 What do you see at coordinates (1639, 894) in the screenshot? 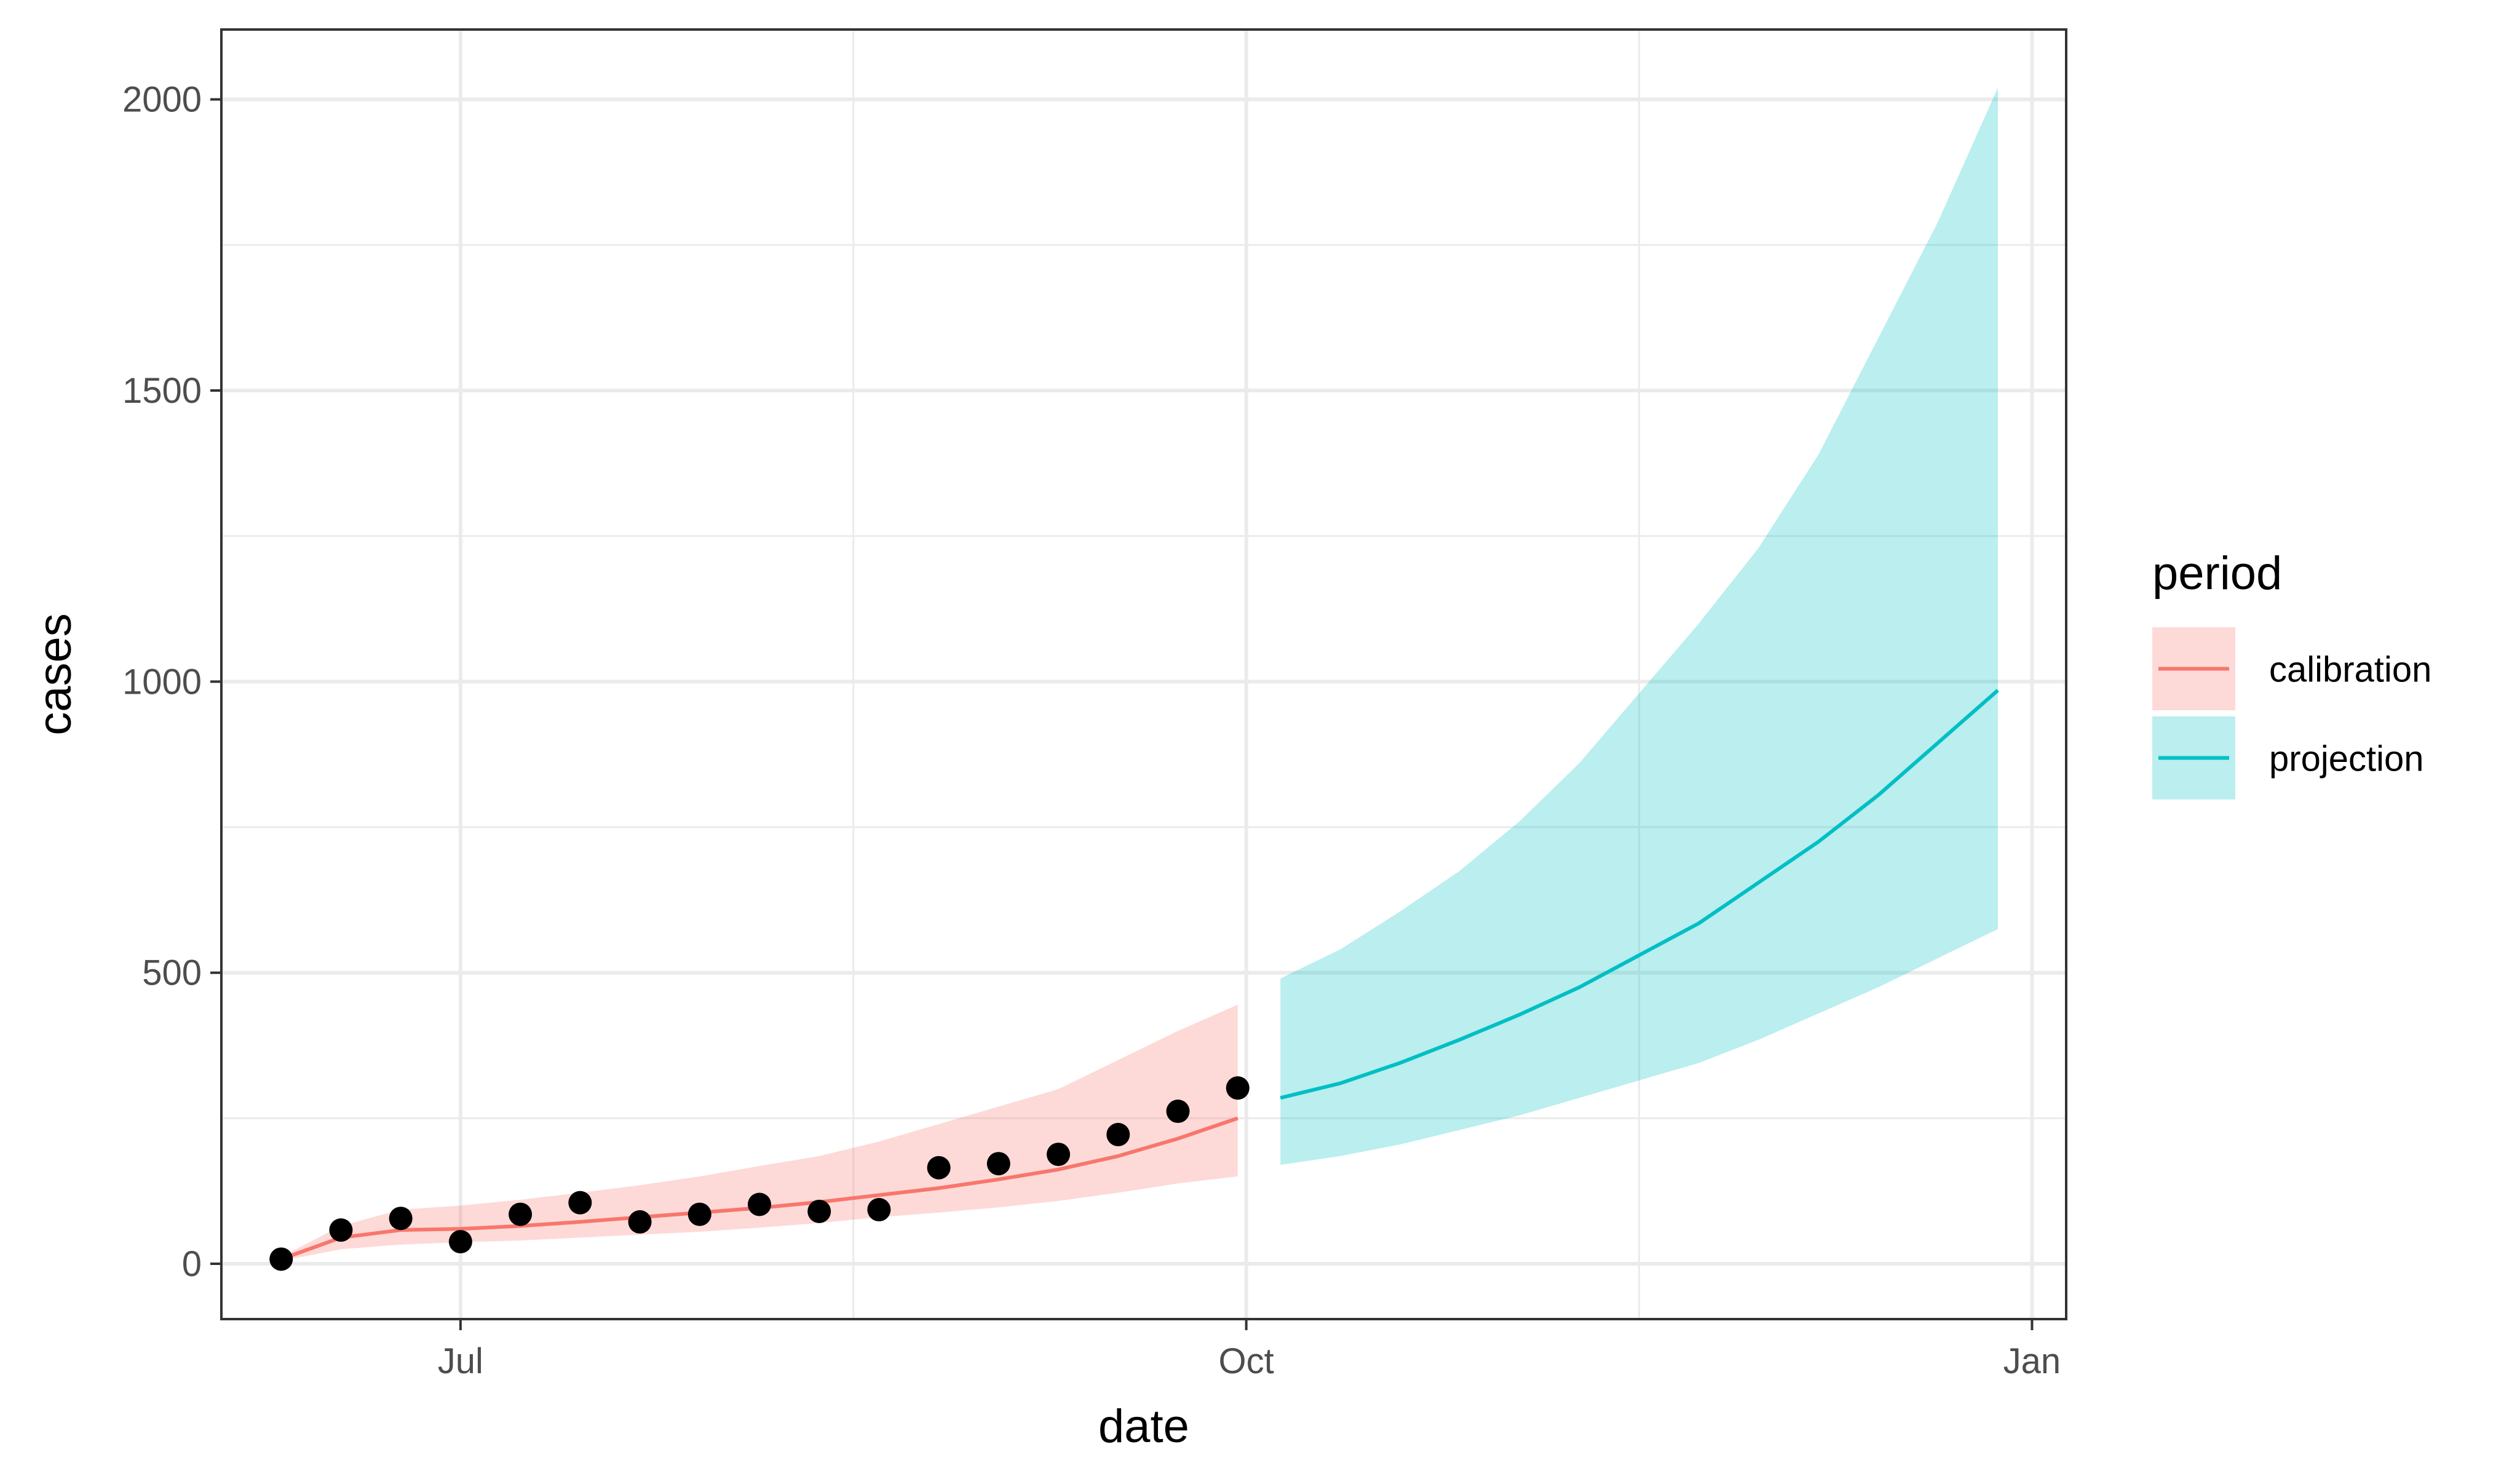
I see `line-projection` at bounding box center [1639, 894].